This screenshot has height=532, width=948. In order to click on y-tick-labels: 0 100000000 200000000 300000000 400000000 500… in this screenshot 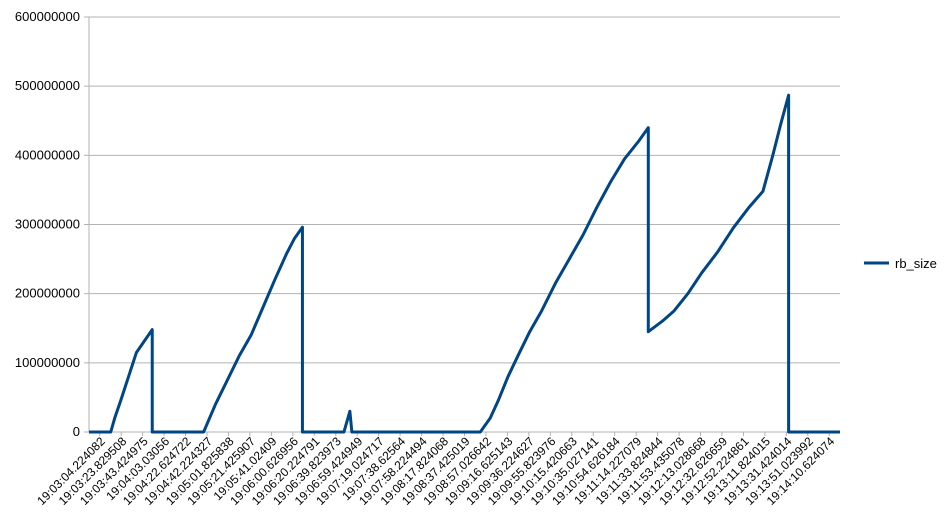, I will do `click(47, 224)`.